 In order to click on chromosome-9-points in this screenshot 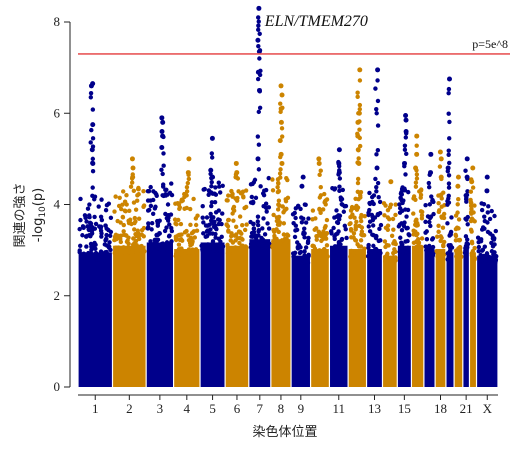, I will do `click(300, 280)`.